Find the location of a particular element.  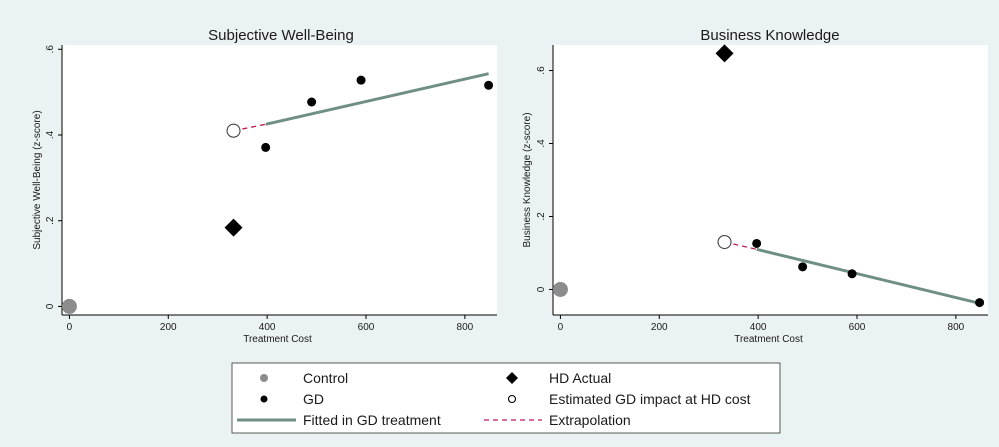

legend-label-control: Control is located at coordinates (325, 378).